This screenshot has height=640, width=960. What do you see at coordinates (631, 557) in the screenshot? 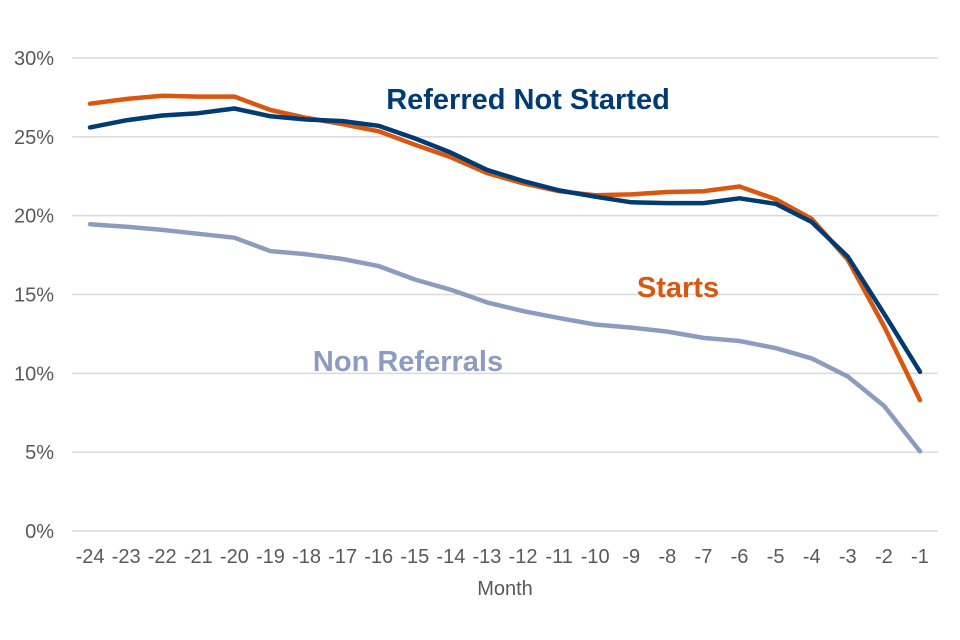
I see `x-tick-label: -9` at bounding box center [631, 557].